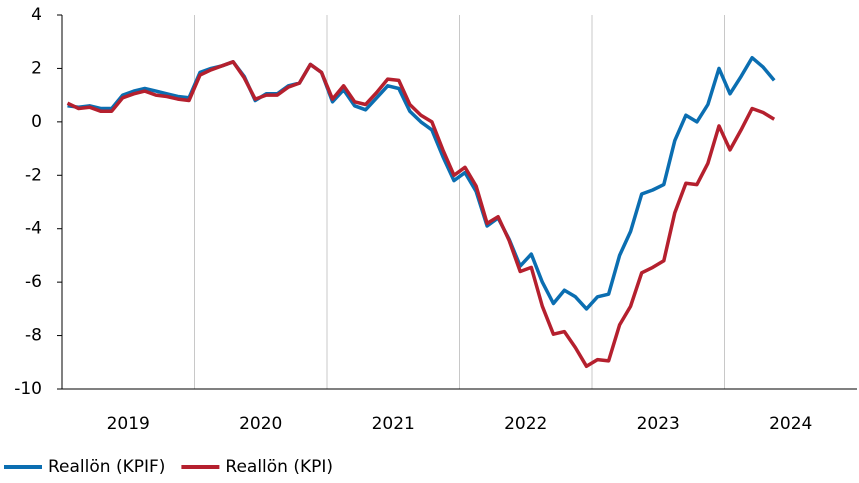 This screenshot has height=483, width=859. Describe the element at coordinates (279, 467) in the screenshot. I see `legend-label: Reallön (KPI)` at that location.